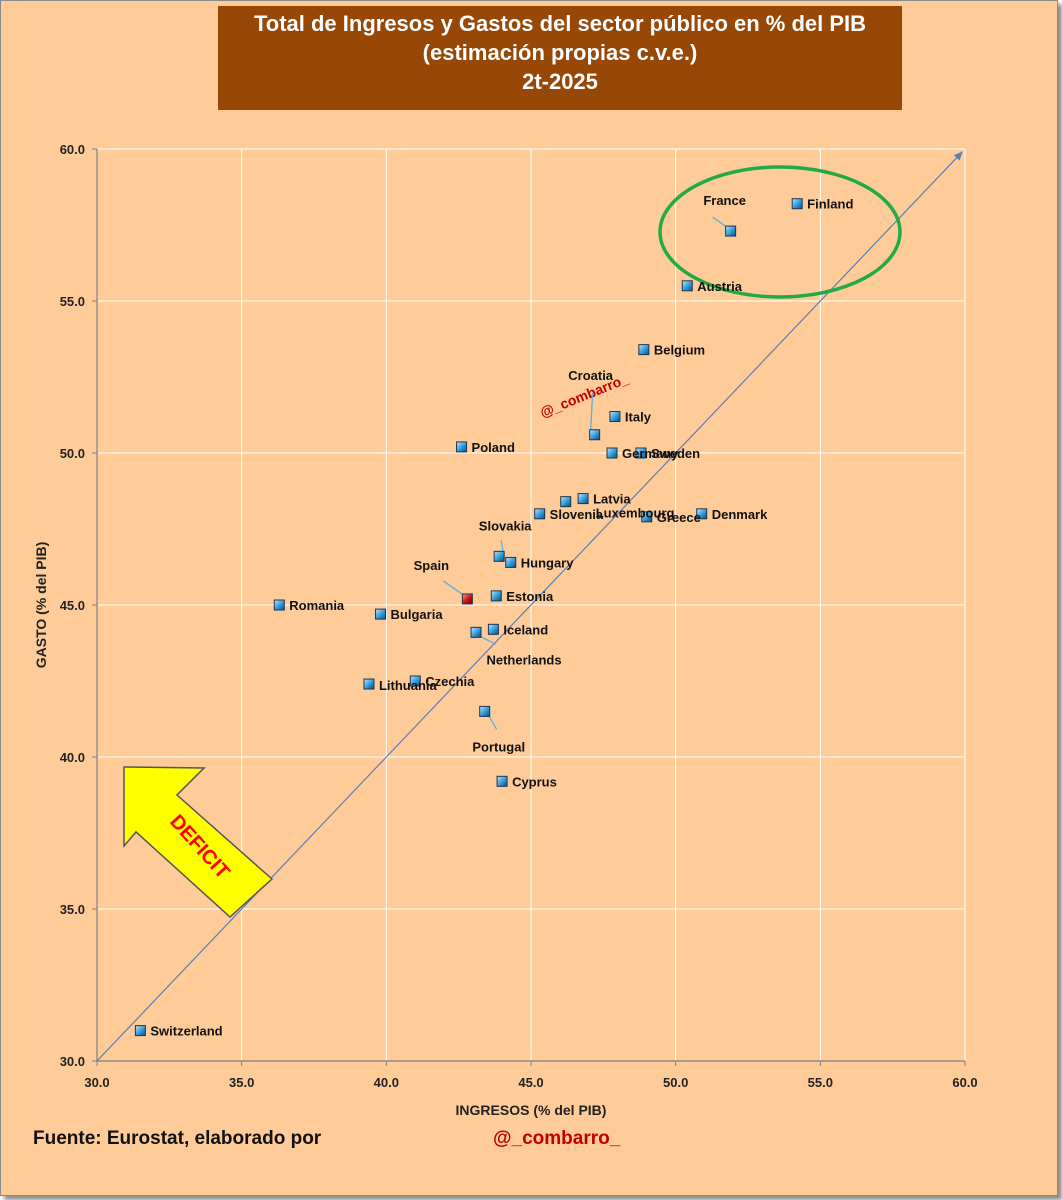 Image resolution: width=1062 pixels, height=1200 pixels. I want to click on point-label: Romania, so click(317, 605).